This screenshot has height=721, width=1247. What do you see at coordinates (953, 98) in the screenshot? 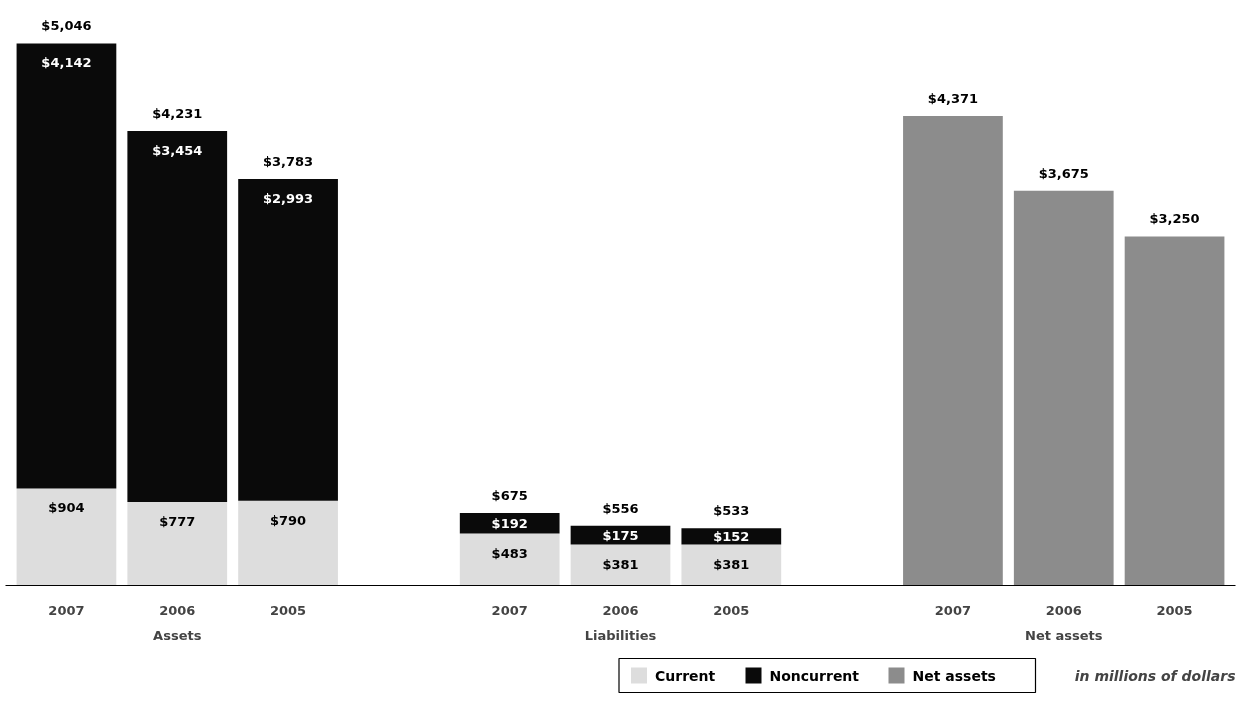
I see `data-label: $4,371` at bounding box center [953, 98].